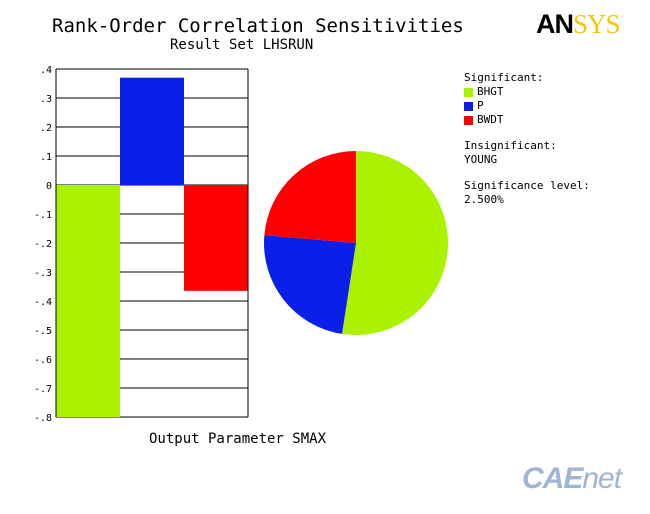  What do you see at coordinates (468, 120) in the screenshot?
I see `legend-swatch-bwdt` at bounding box center [468, 120].